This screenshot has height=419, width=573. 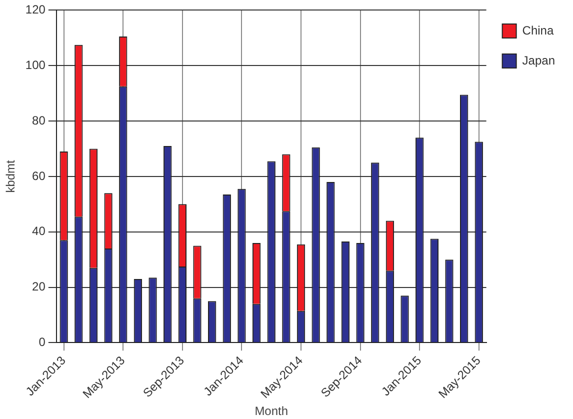 I want to click on y-tick-label: 20, so click(x=39, y=287).